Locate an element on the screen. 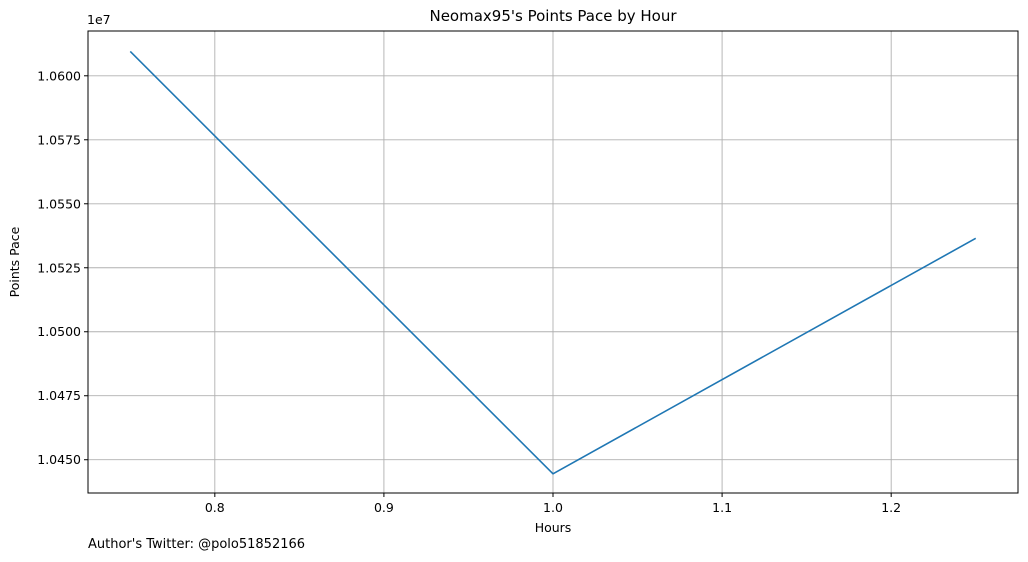  x-tick-label: 0.8 is located at coordinates (215, 507).